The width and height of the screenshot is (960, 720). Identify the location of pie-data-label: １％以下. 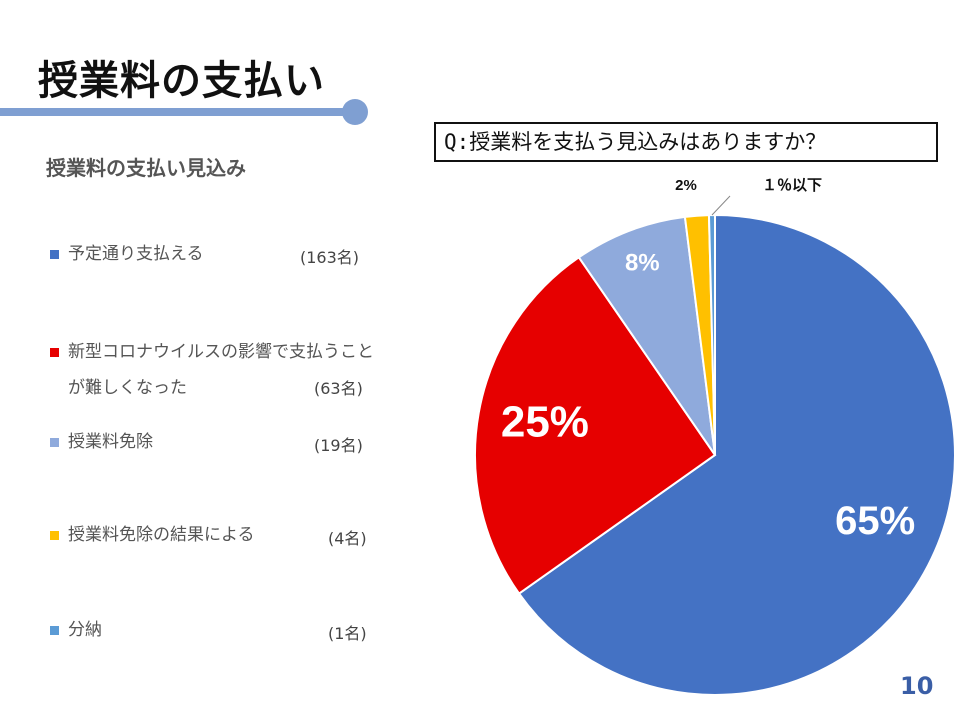
(792, 185).